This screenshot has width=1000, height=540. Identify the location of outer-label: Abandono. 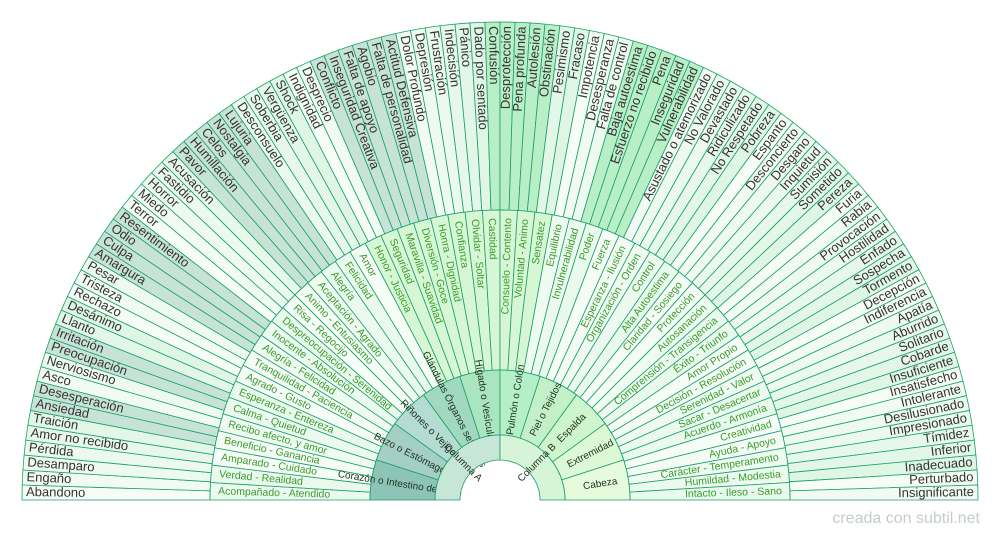
(56, 492).